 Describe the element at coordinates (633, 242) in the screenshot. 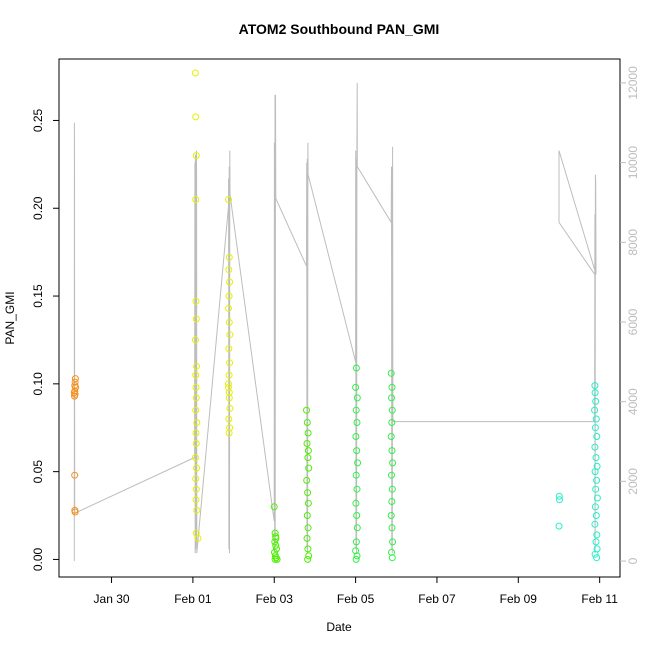

I see `y2-tick-label: 8000` at that location.